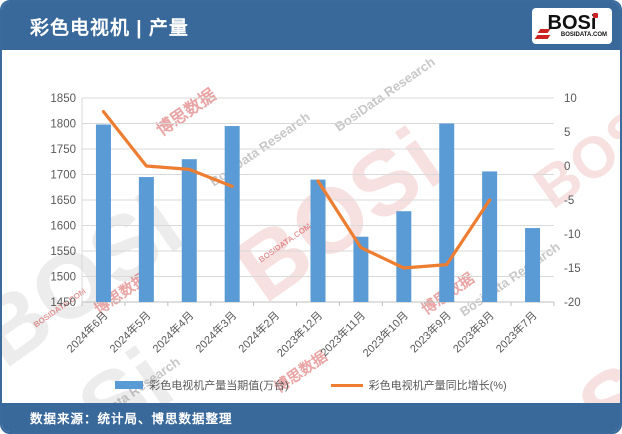  What do you see at coordinates (219, 386) in the screenshot?
I see `legend-label: 彩色电视机产量当期值(万台)` at bounding box center [219, 386].